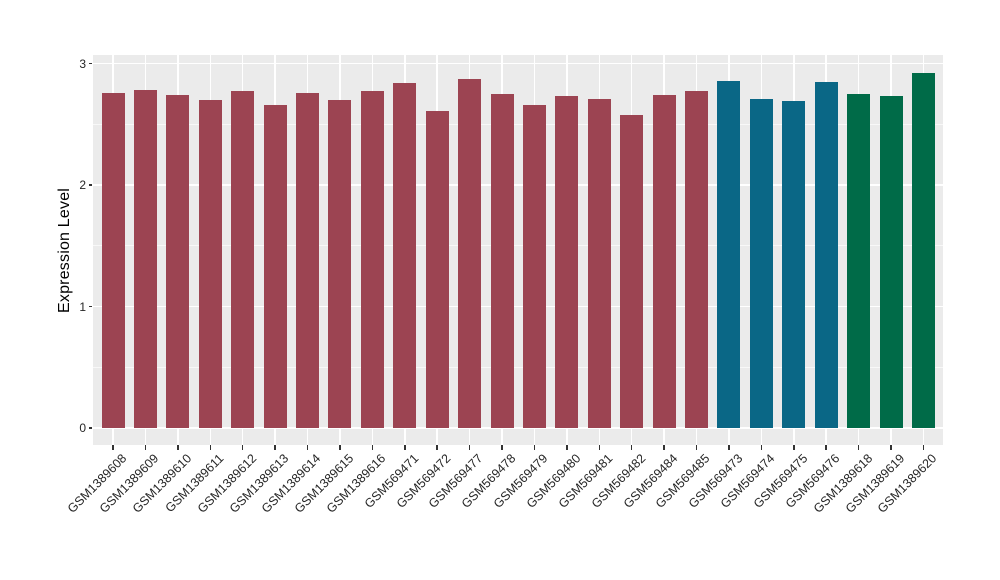  Describe the element at coordinates (82, 428) in the screenshot. I see `y-axis-tick-label: 0` at that location.